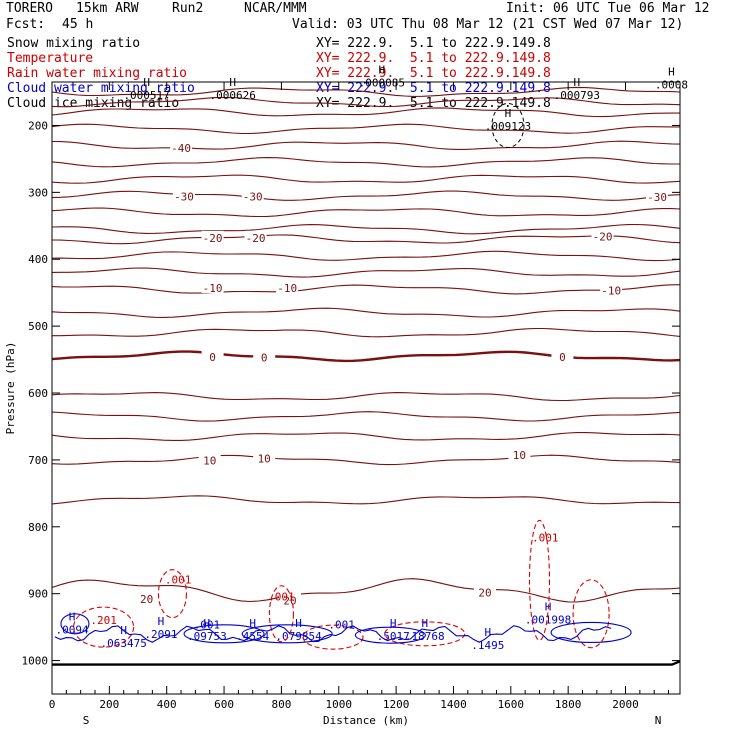 The width and height of the screenshot is (740, 740). What do you see at coordinates (603, 237) in the screenshot?
I see `isotherm-label: -20` at bounding box center [603, 237].